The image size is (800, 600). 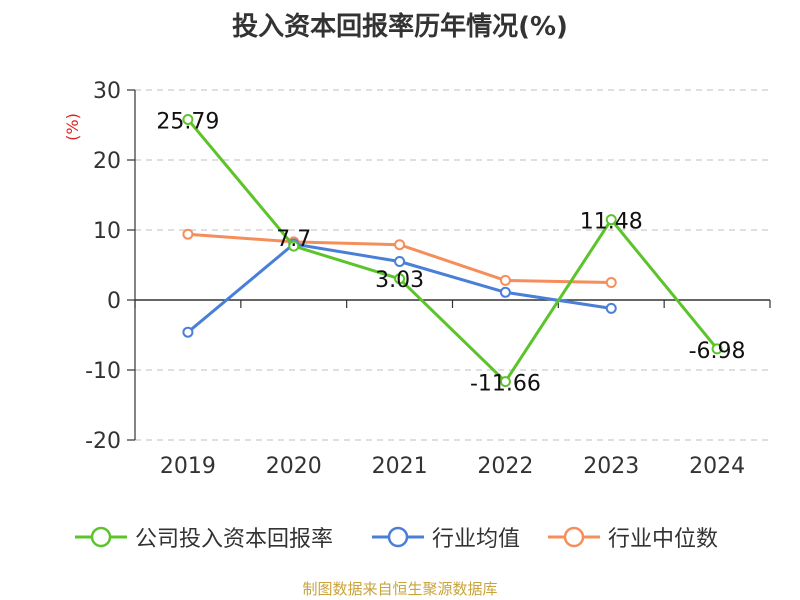 What do you see at coordinates (103, 441) in the screenshot?
I see `y-tick-label: -20` at bounding box center [103, 441].